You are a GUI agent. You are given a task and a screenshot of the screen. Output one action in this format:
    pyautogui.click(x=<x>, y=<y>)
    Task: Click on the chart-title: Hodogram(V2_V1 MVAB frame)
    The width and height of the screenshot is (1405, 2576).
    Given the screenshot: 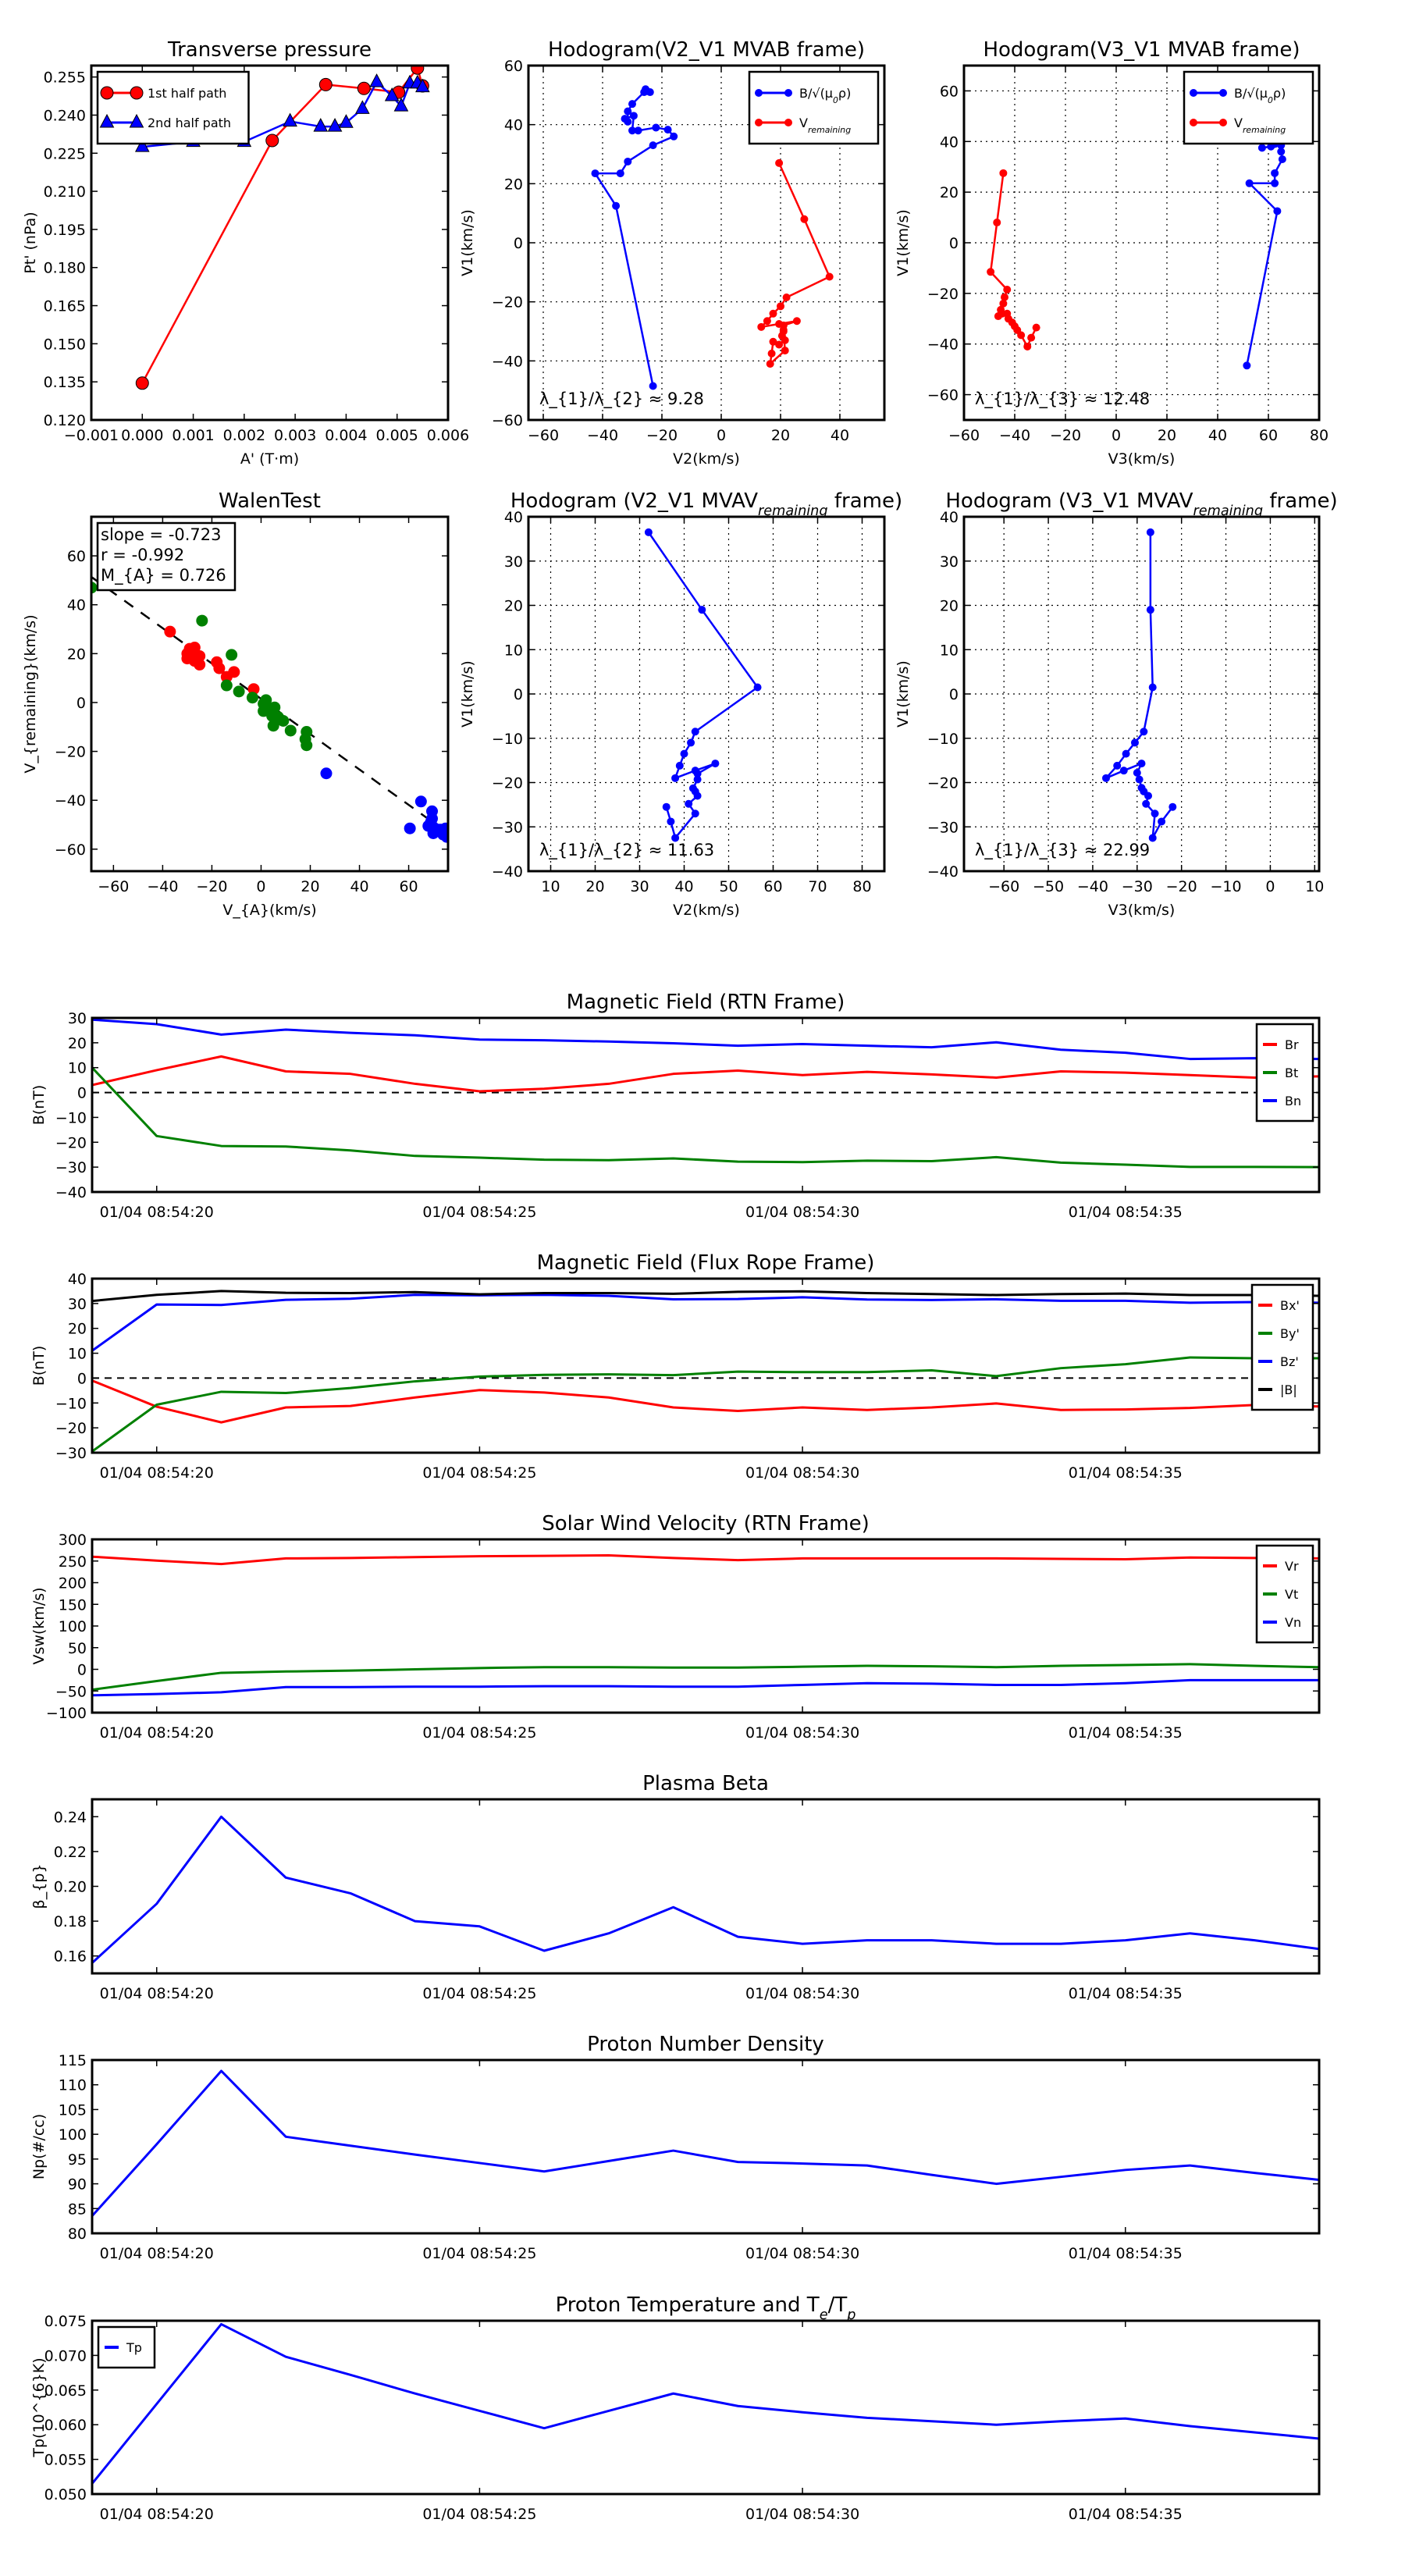 What is the action you would take?
    pyautogui.click(x=707, y=50)
    